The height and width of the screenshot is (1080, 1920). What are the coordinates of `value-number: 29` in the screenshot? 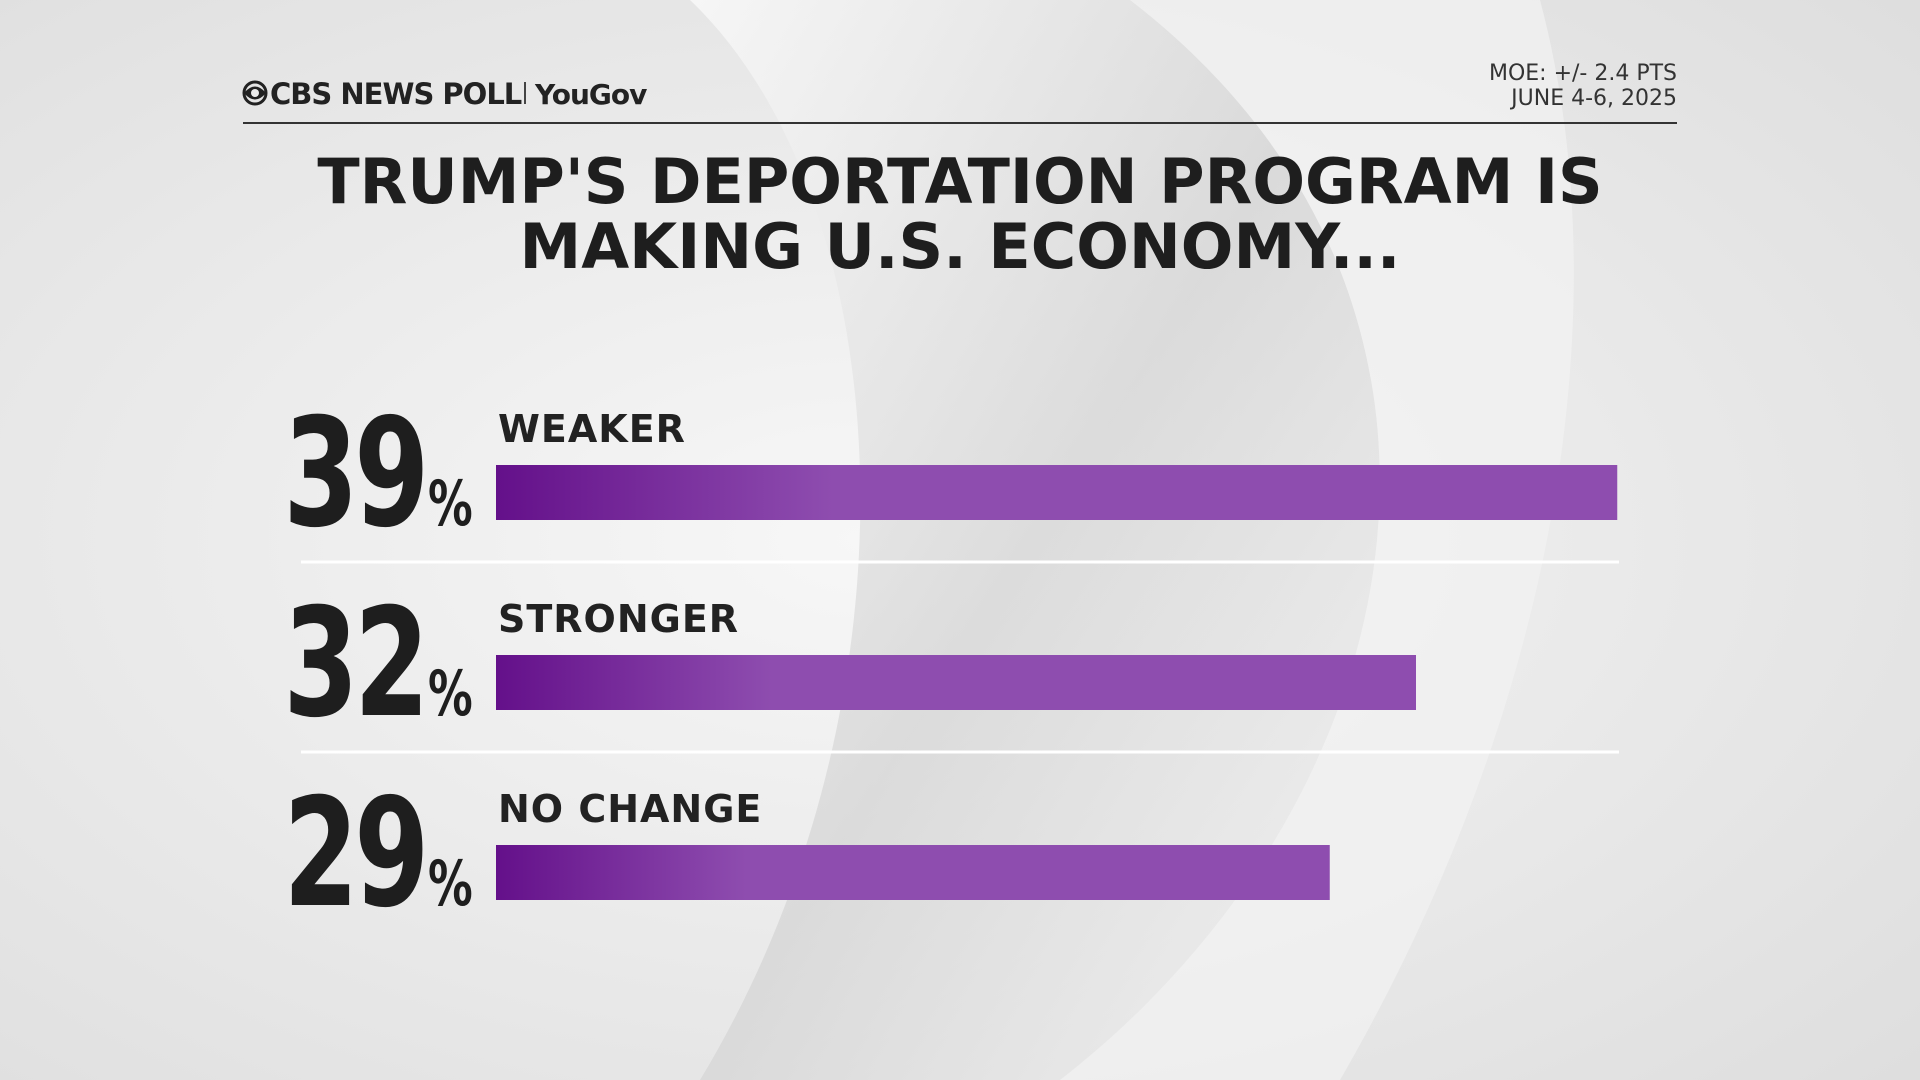 It's located at (354, 853).